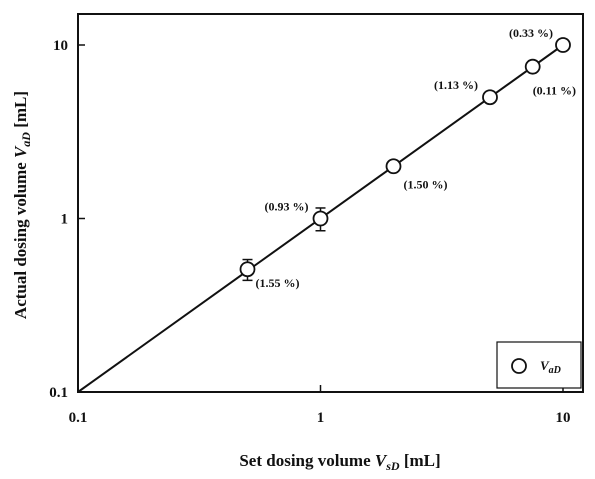 The image size is (595, 479). I want to click on data-label: (0.11 %), so click(554, 91).